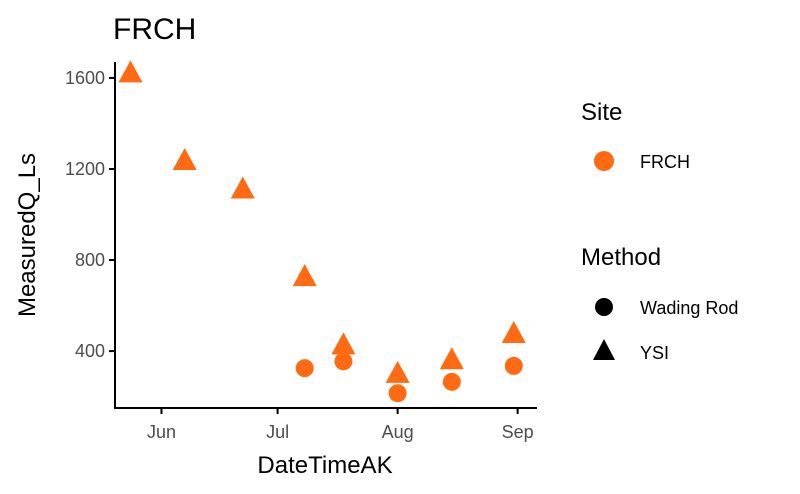 Image resolution: width=800 pixels, height=494 pixels. Describe the element at coordinates (518, 432) in the screenshot. I see `x-tick-label: Sep` at that location.